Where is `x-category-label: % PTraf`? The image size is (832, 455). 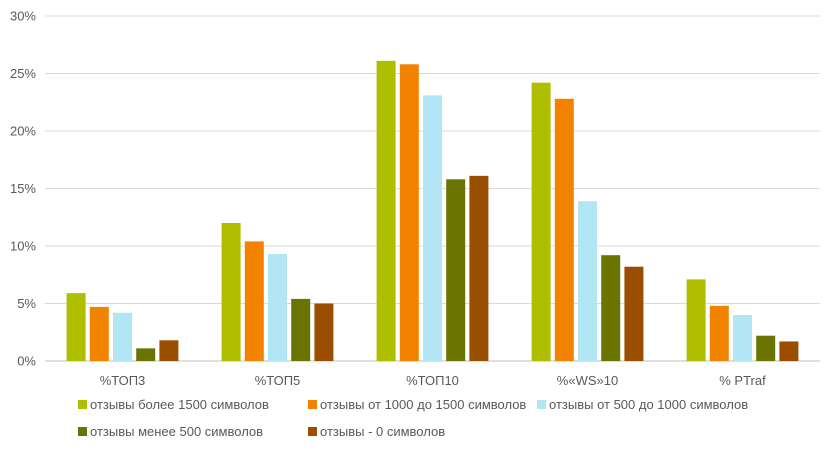 x-category-label: % PTraf is located at coordinates (742, 380).